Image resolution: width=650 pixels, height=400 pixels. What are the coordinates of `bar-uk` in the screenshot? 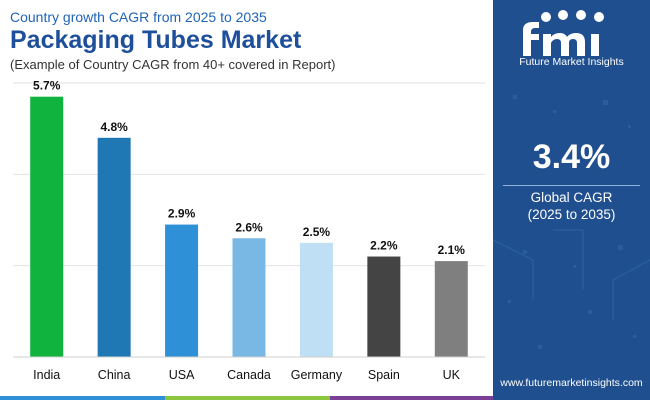 It's located at (451, 309).